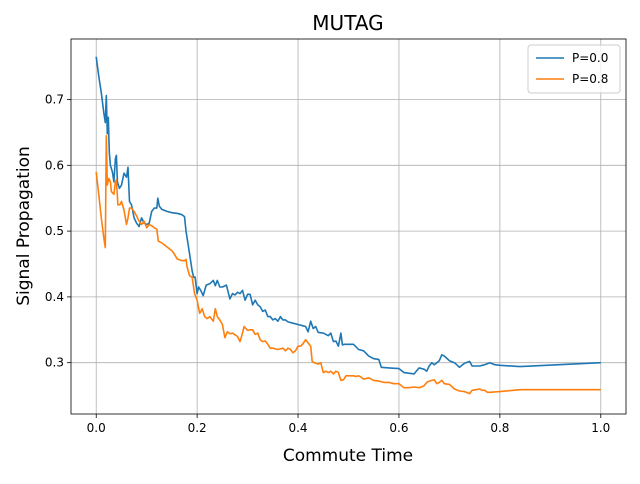  Describe the element at coordinates (590, 58) in the screenshot. I see `legend-label: P=0.0` at that location.